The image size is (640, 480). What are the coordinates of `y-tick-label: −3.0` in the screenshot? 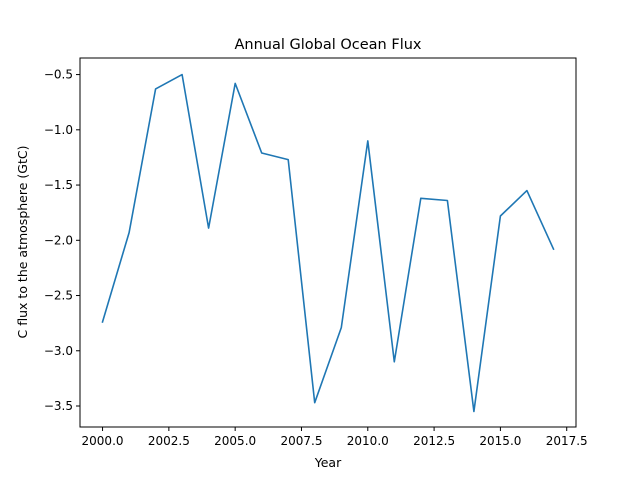 It's located at (58, 351).